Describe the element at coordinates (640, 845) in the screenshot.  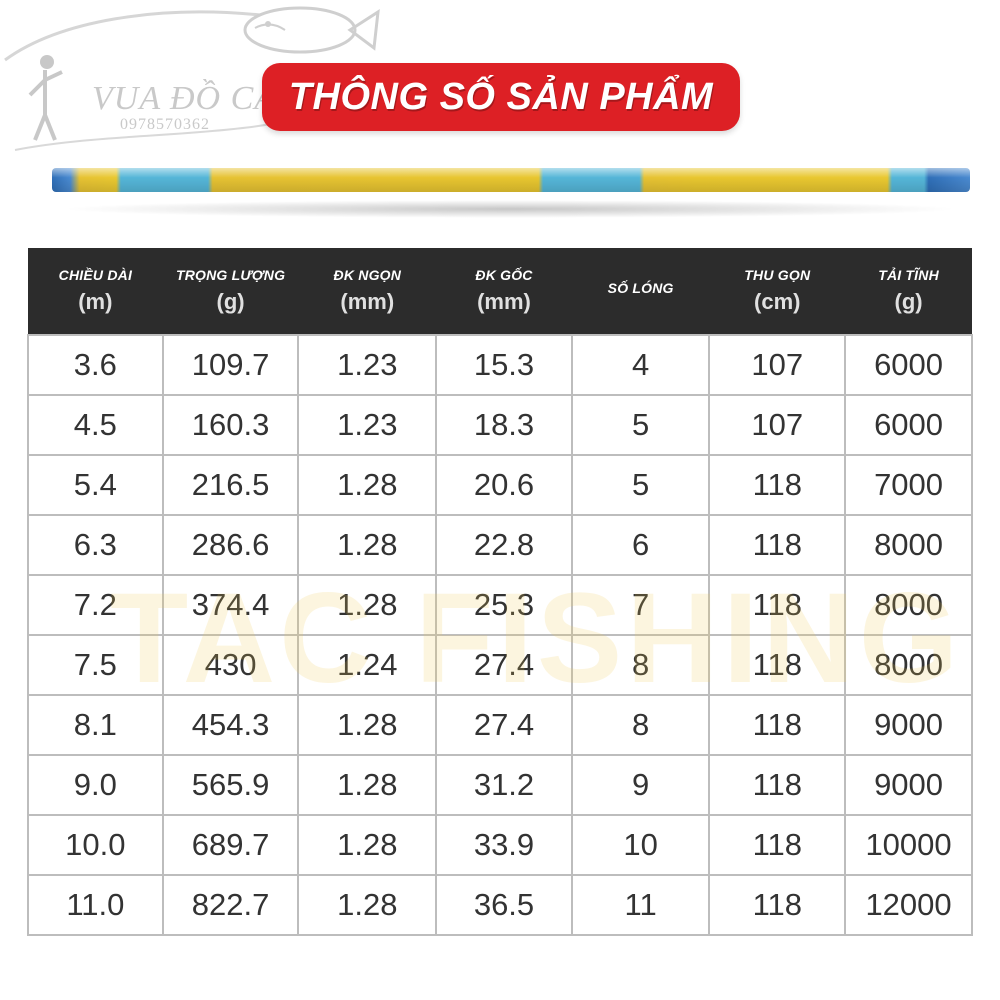
I see `table-cell: 10` at that location.